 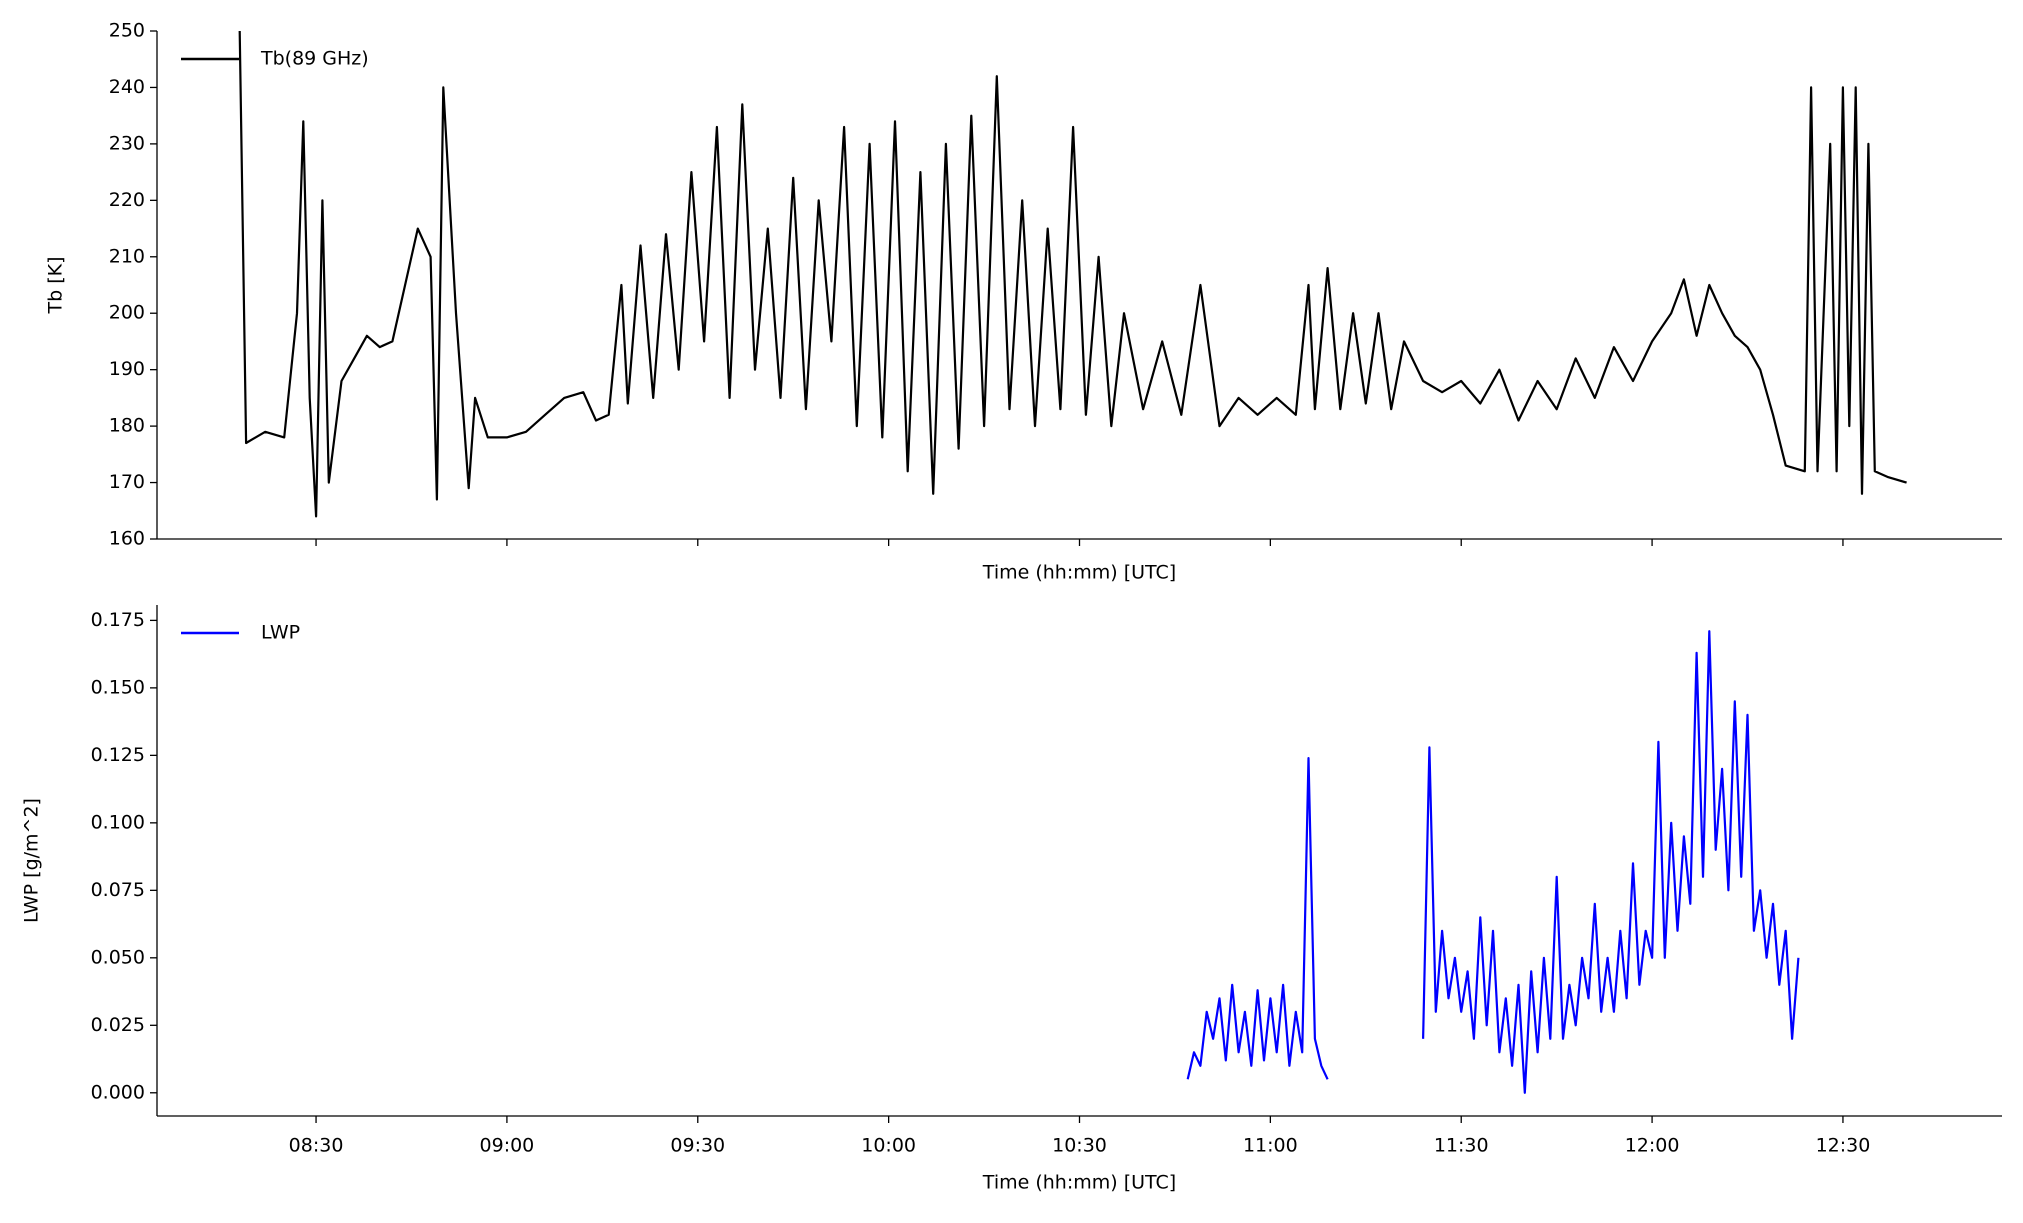 What do you see at coordinates (127, 426) in the screenshot?
I see `y-tick-label: 180` at bounding box center [127, 426].